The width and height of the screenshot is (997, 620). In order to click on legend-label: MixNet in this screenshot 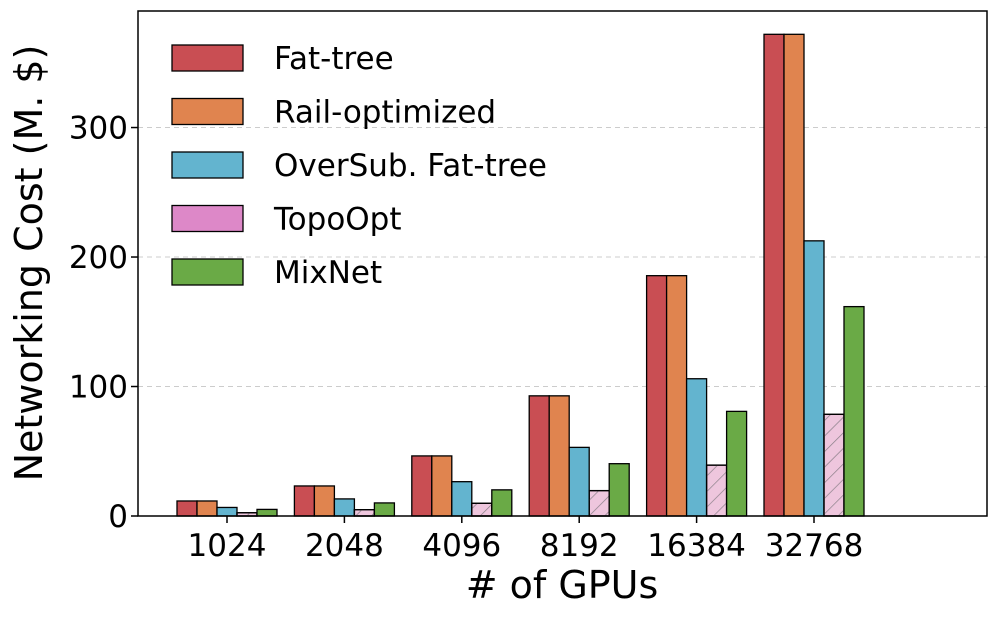, I will do `click(328, 273)`.